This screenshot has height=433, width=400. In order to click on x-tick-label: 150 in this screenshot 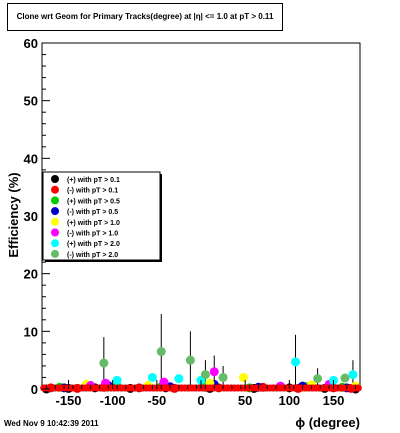, I will do `click(334, 400)`.